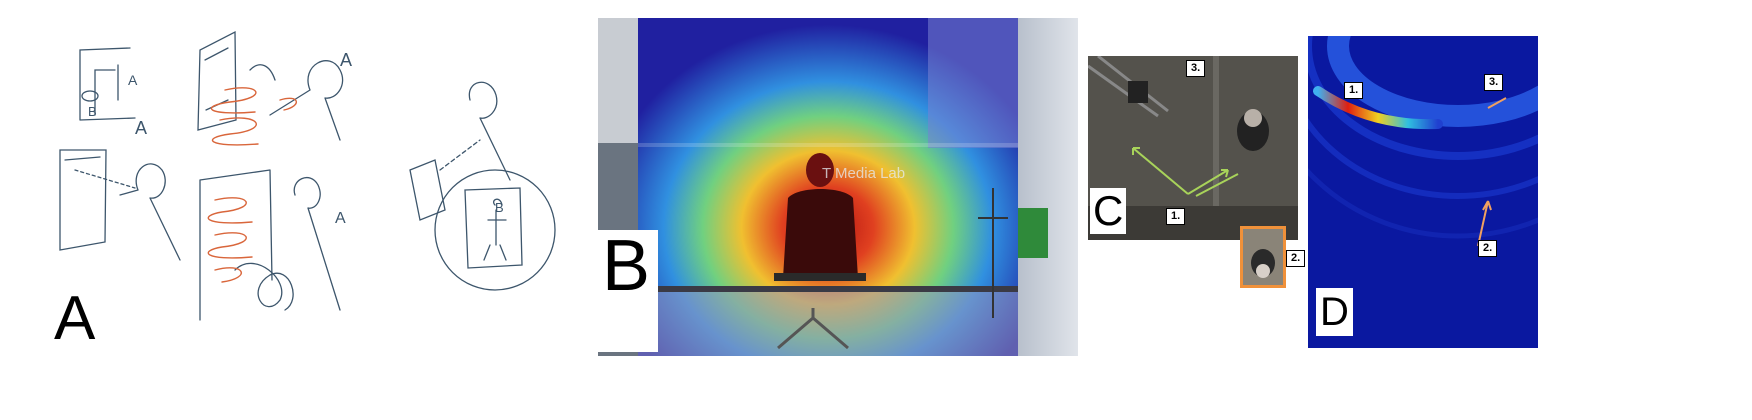  What do you see at coordinates (1193, 148) in the screenshot?
I see `panel-c-overhead-photo: 1. 3. C` at bounding box center [1193, 148].